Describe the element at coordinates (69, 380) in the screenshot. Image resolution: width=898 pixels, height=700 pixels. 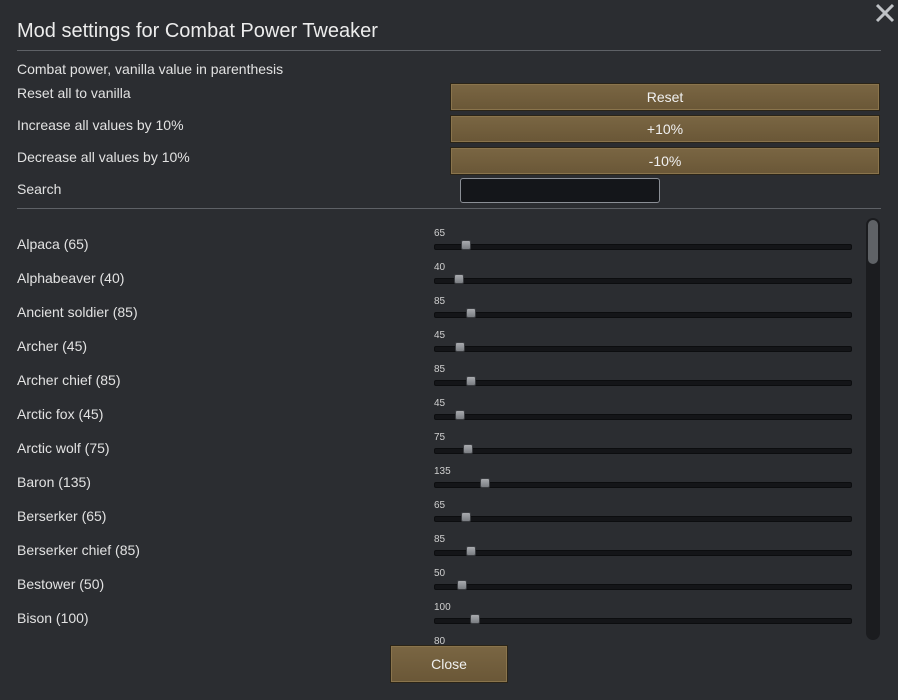
I see `creature-label: Archer chief (85)` at that location.